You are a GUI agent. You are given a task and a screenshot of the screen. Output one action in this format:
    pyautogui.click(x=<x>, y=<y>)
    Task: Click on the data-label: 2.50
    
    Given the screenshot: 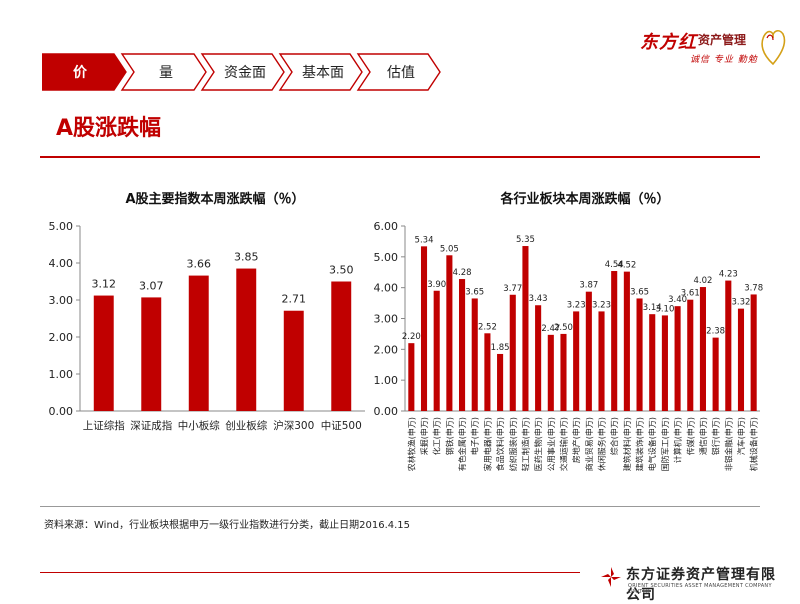 What is the action you would take?
    pyautogui.click(x=563, y=328)
    